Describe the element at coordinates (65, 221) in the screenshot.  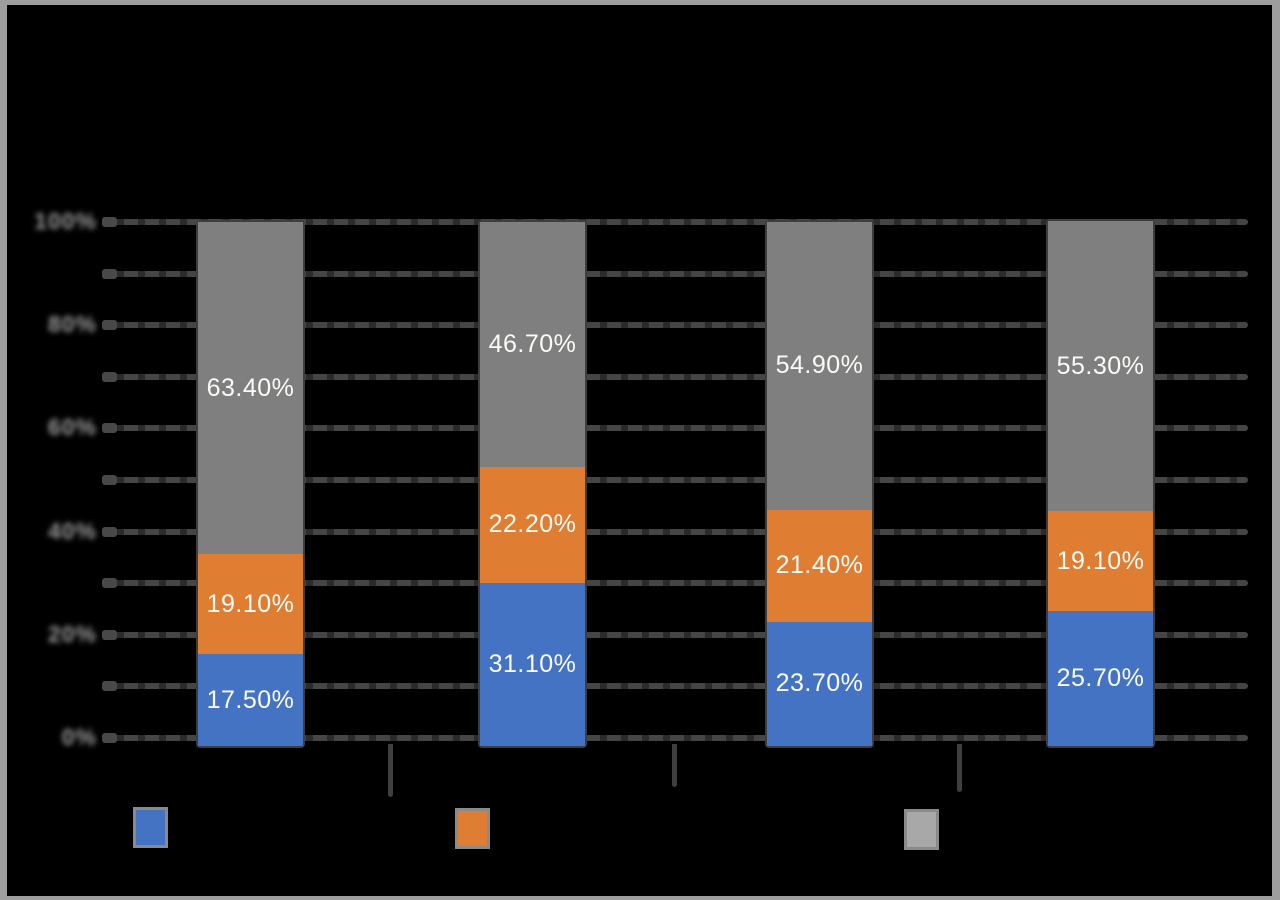
I see `y-axis-tick-label: 100%` at that location.